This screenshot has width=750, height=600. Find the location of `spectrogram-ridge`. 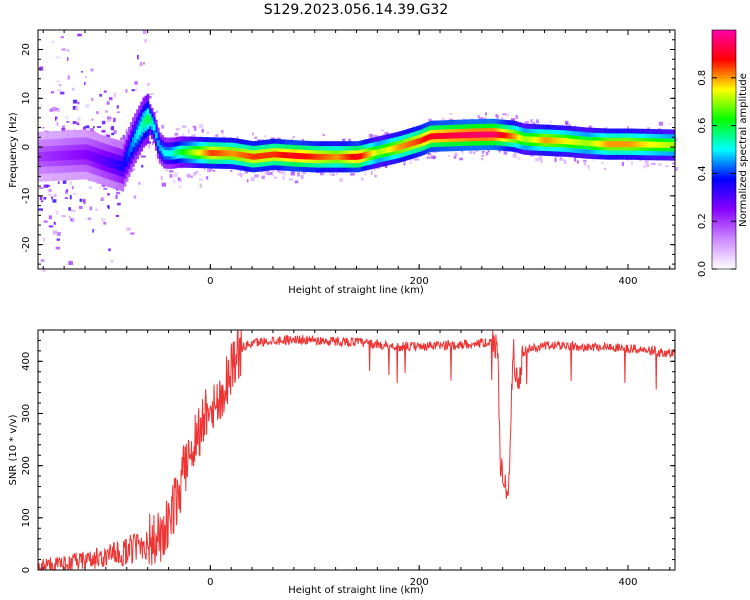

spectrogram-ridge is located at coordinates (357, 142).